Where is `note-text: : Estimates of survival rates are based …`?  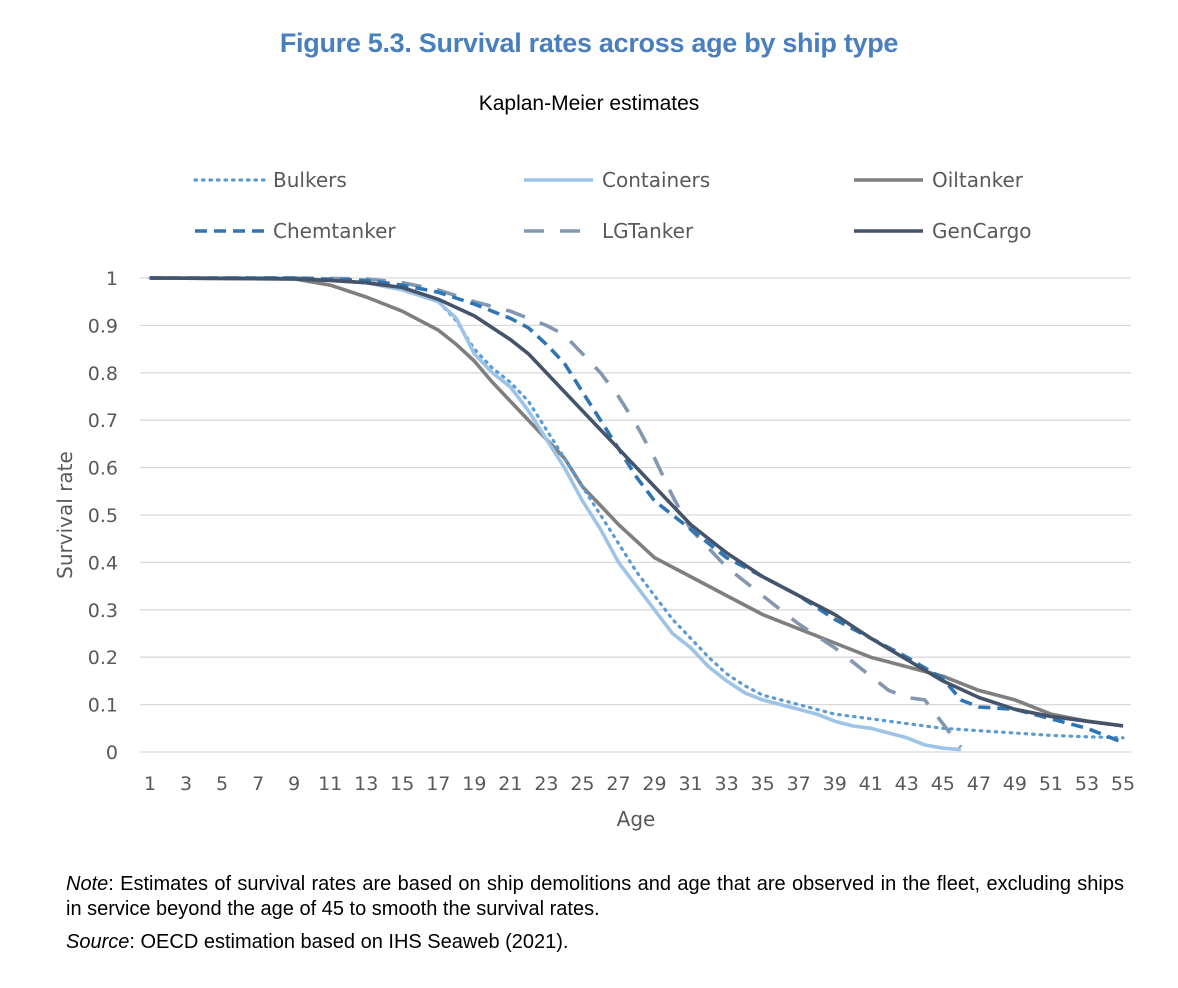
note-text: : Estimates of survival rates are based … is located at coordinates (595, 896).